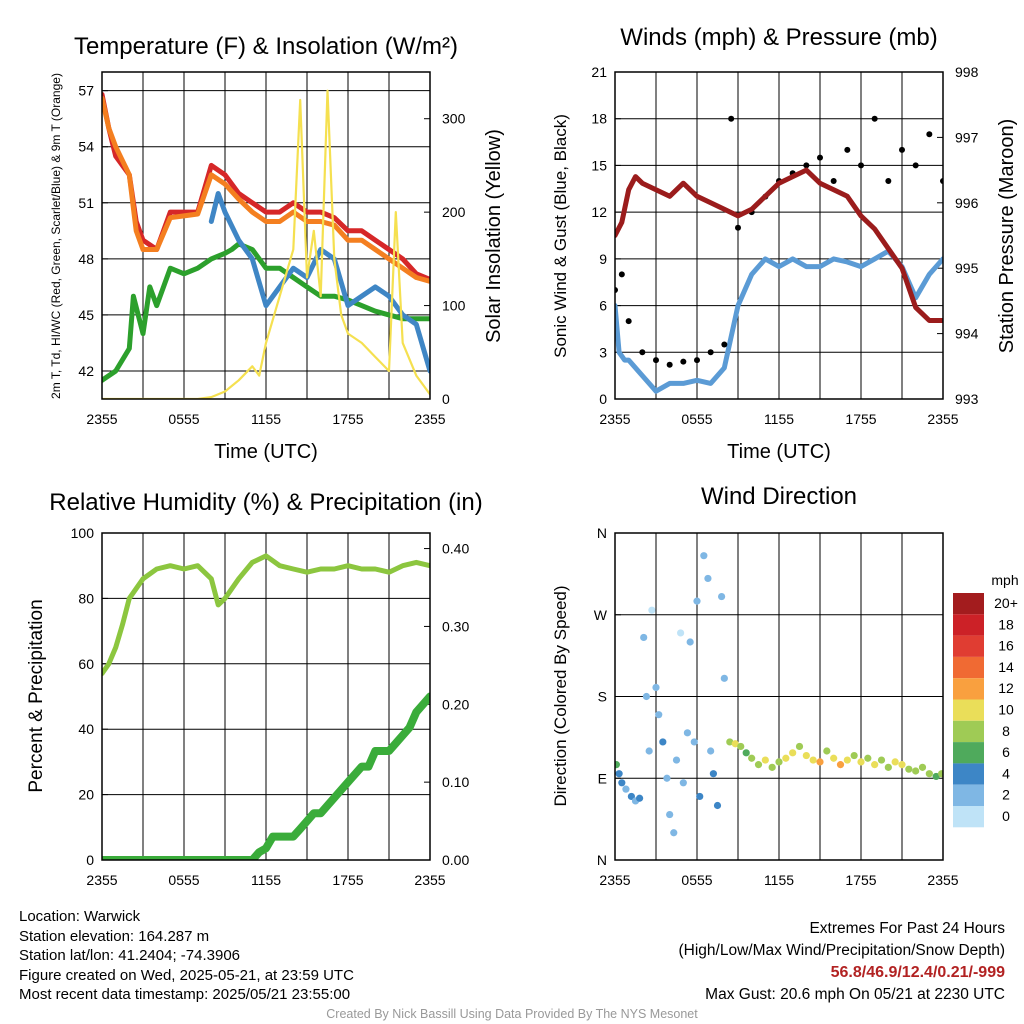 The height and width of the screenshot is (1024, 1024). I want to click on series-line-9m-t, so click(266, 189).